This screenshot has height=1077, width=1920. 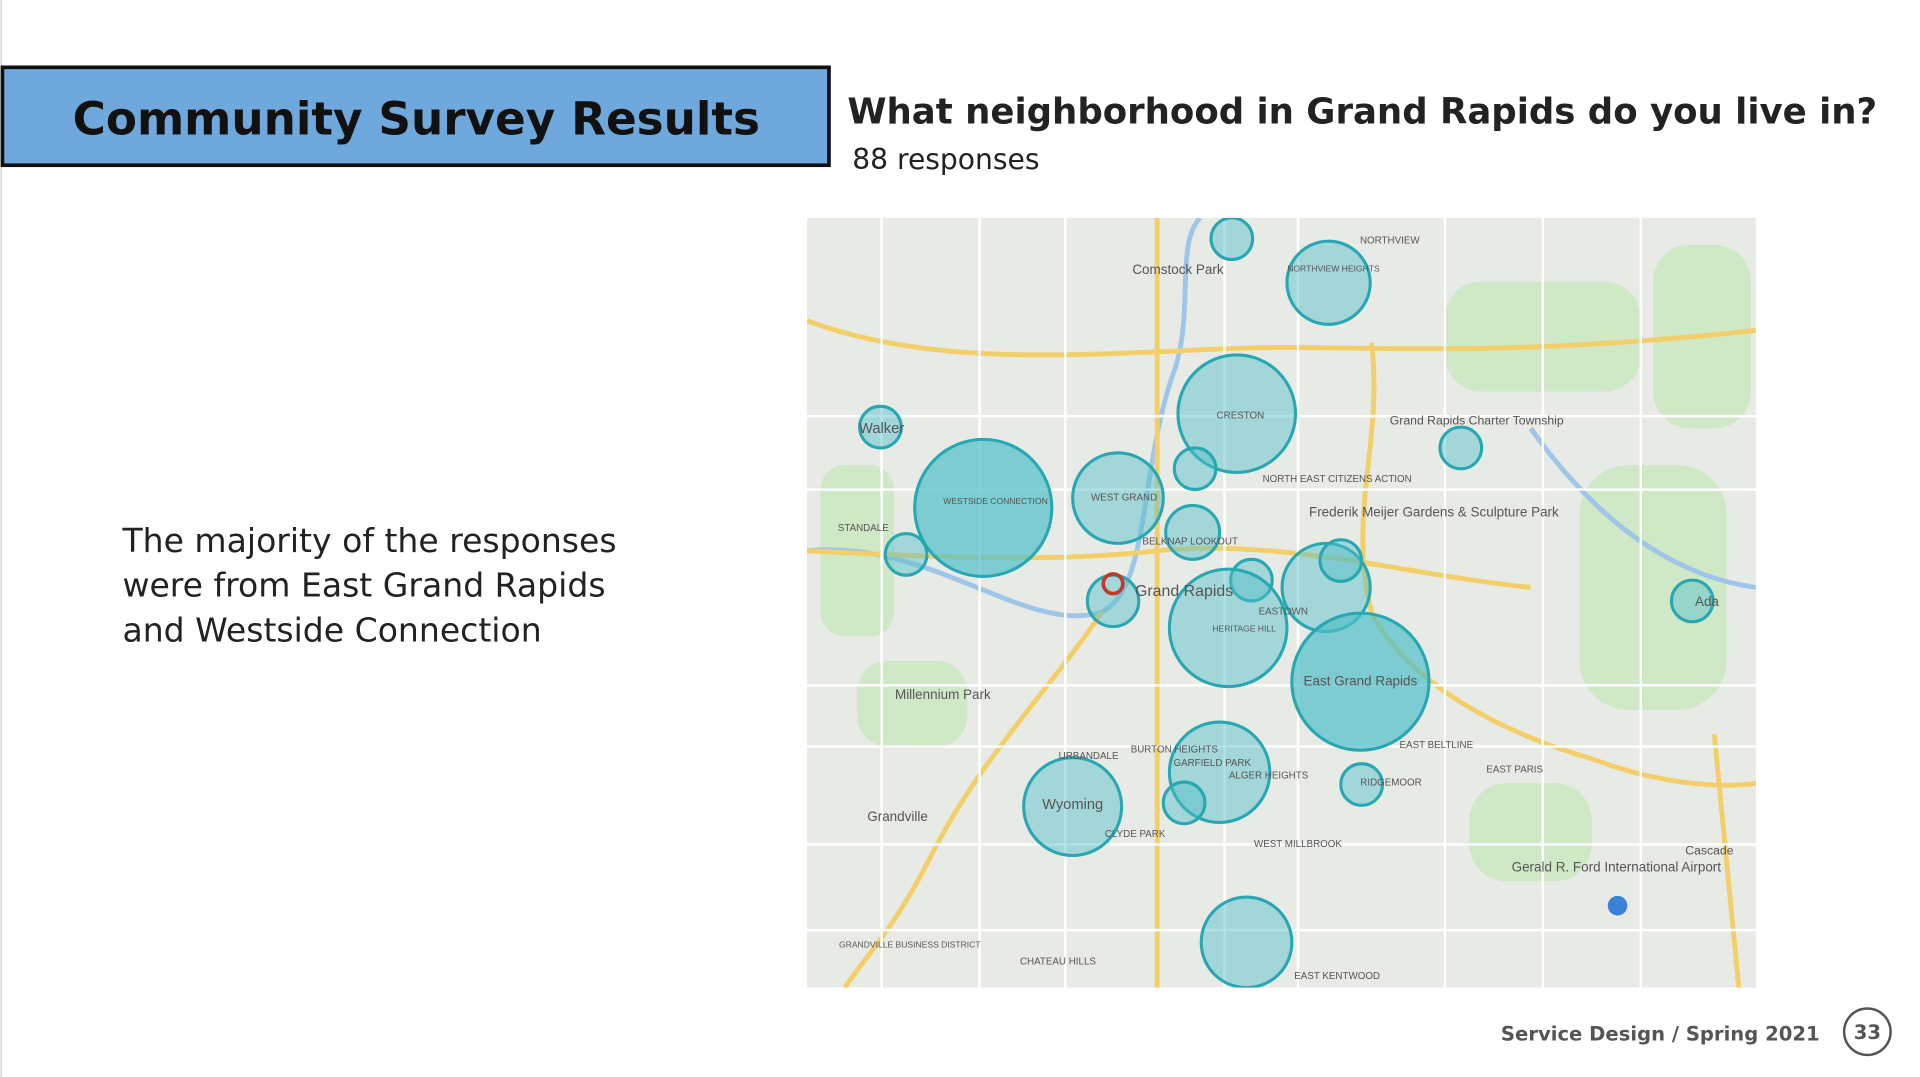 I want to click on body-line: The majority of the responses, so click(x=368, y=540).